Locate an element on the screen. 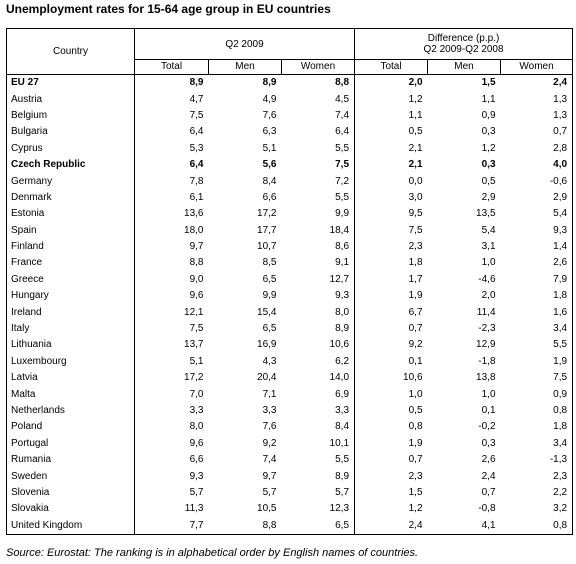 The width and height of the screenshot is (576, 564). value-cell: 7,5 is located at coordinates (391, 230).